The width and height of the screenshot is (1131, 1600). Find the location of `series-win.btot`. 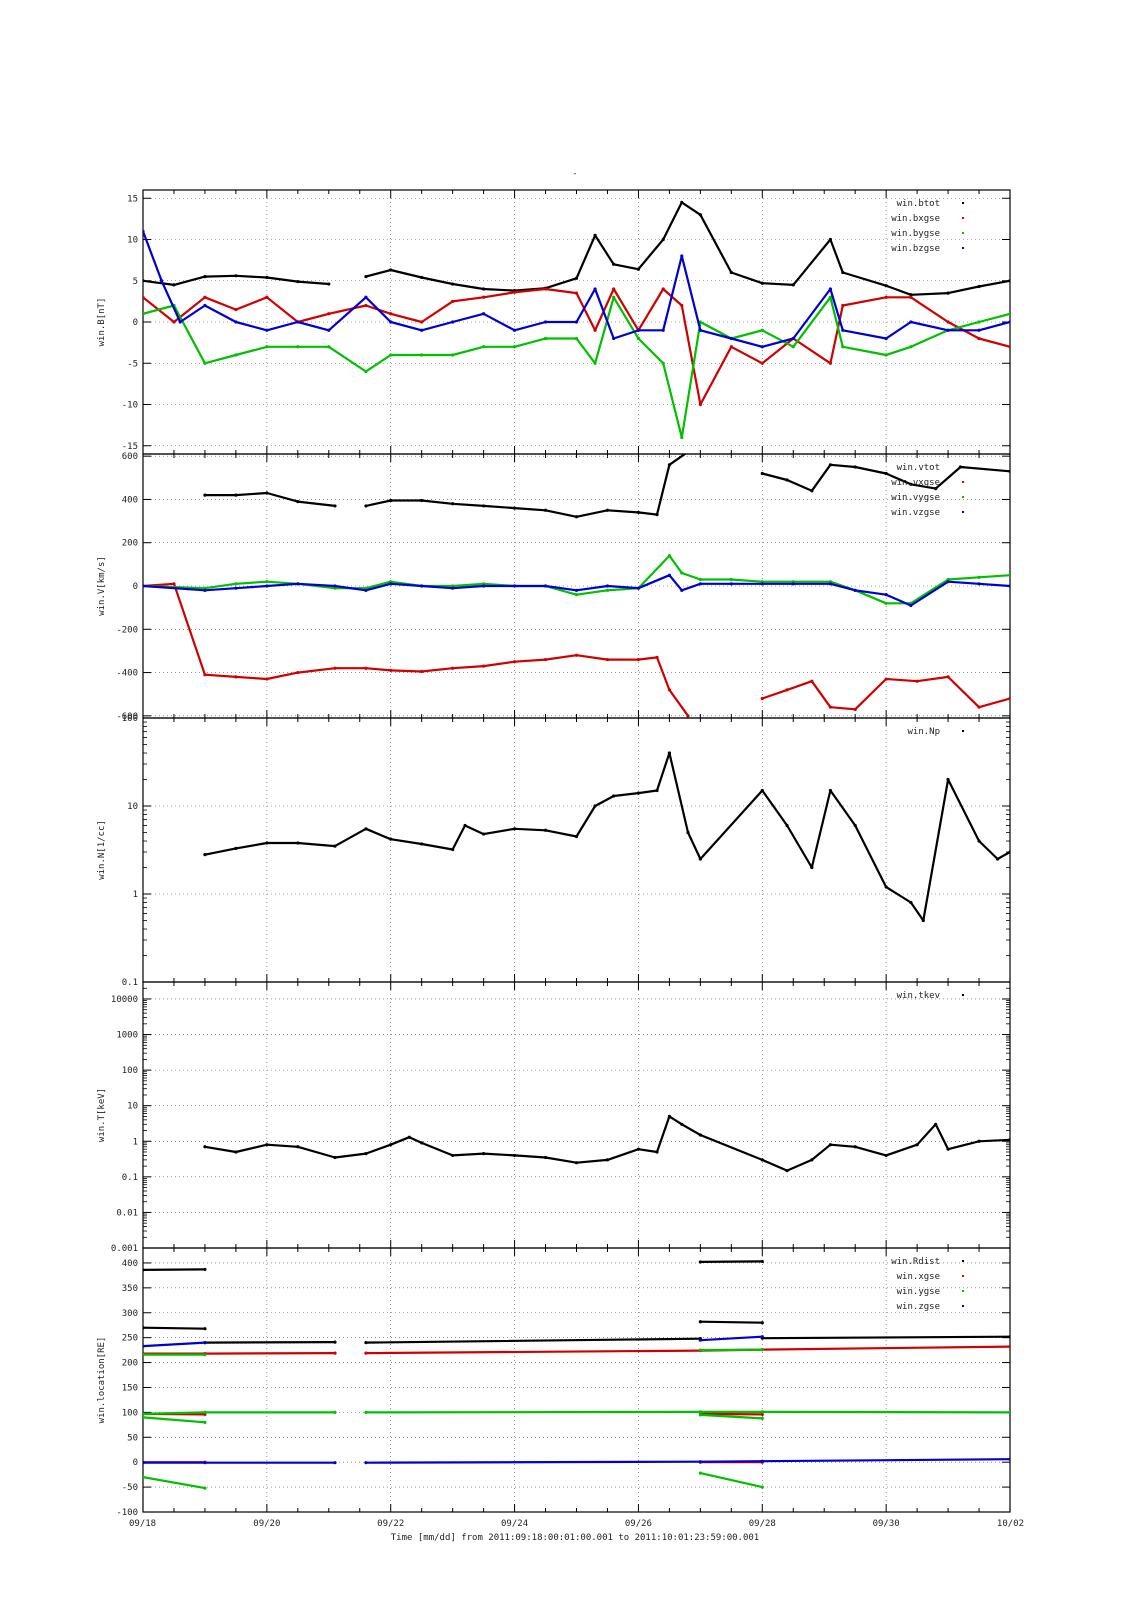

series-win.btot is located at coordinates (687, 248).